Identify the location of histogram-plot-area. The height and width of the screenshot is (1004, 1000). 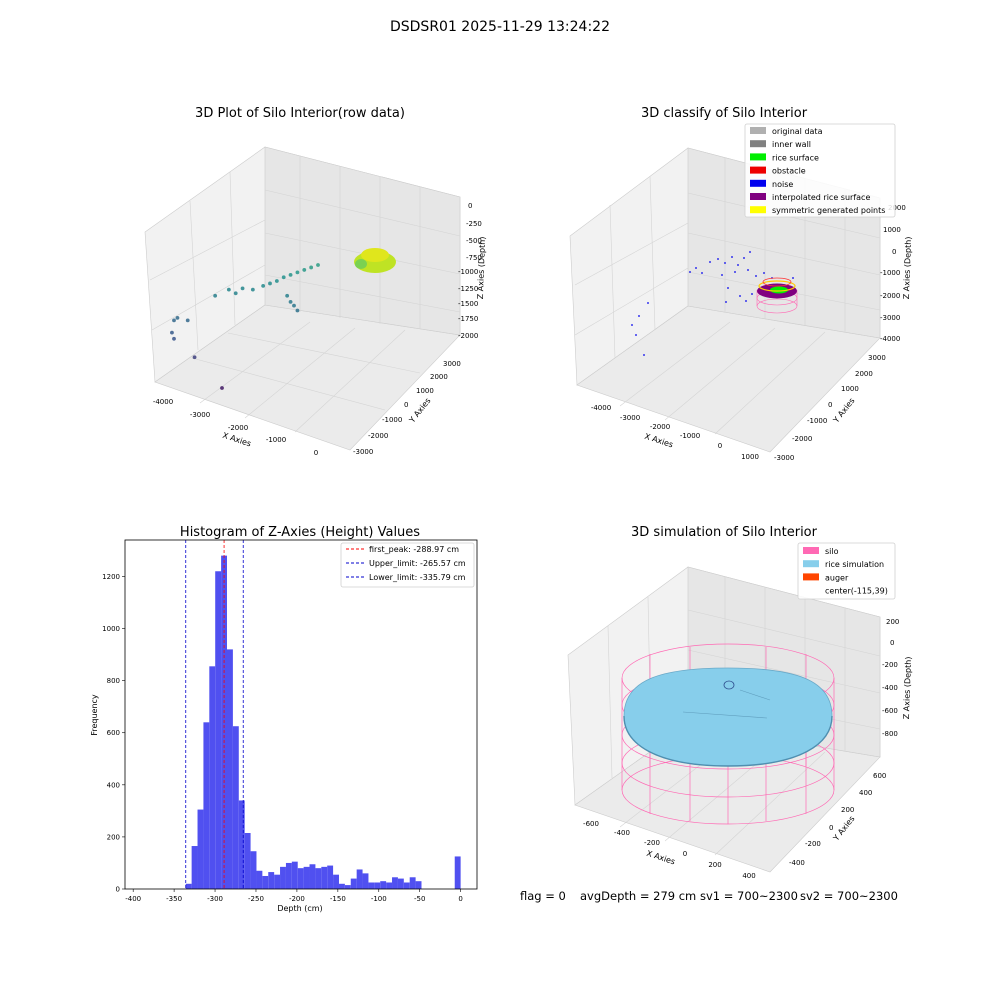
(301, 714).